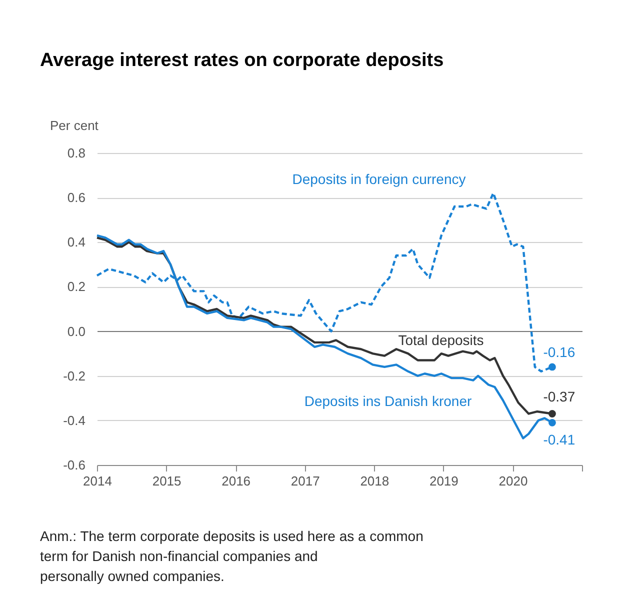 Image resolution: width=619 pixels, height=615 pixels. I want to click on y-tick-label: 0.6, so click(76, 198).